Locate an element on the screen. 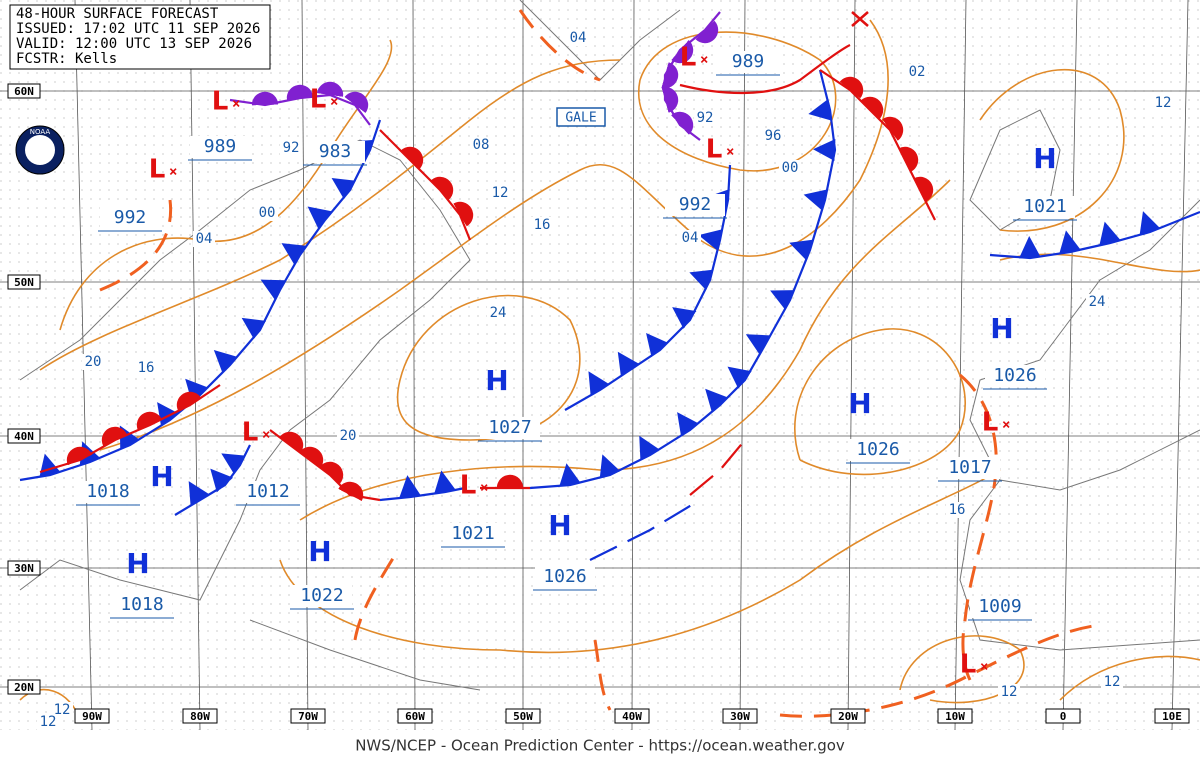  isobar-label: 24 is located at coordinates (1097, 302).